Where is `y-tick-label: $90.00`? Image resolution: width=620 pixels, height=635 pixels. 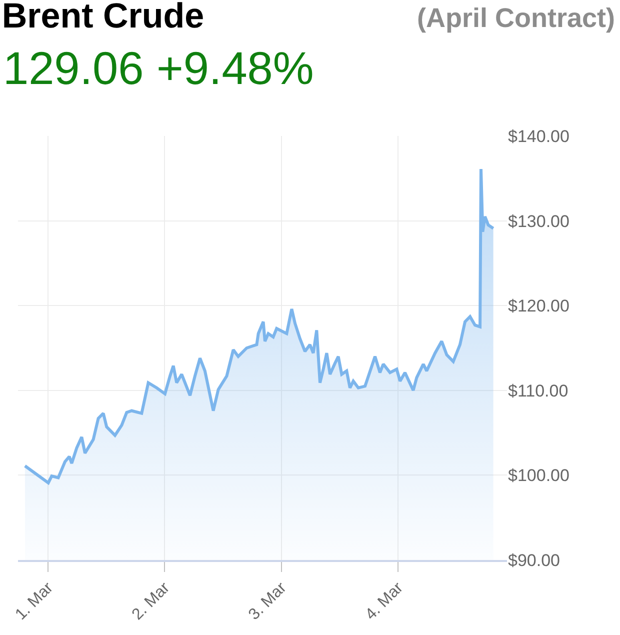 y-tick-label: $90.00 is located at coordinates (534, 560).